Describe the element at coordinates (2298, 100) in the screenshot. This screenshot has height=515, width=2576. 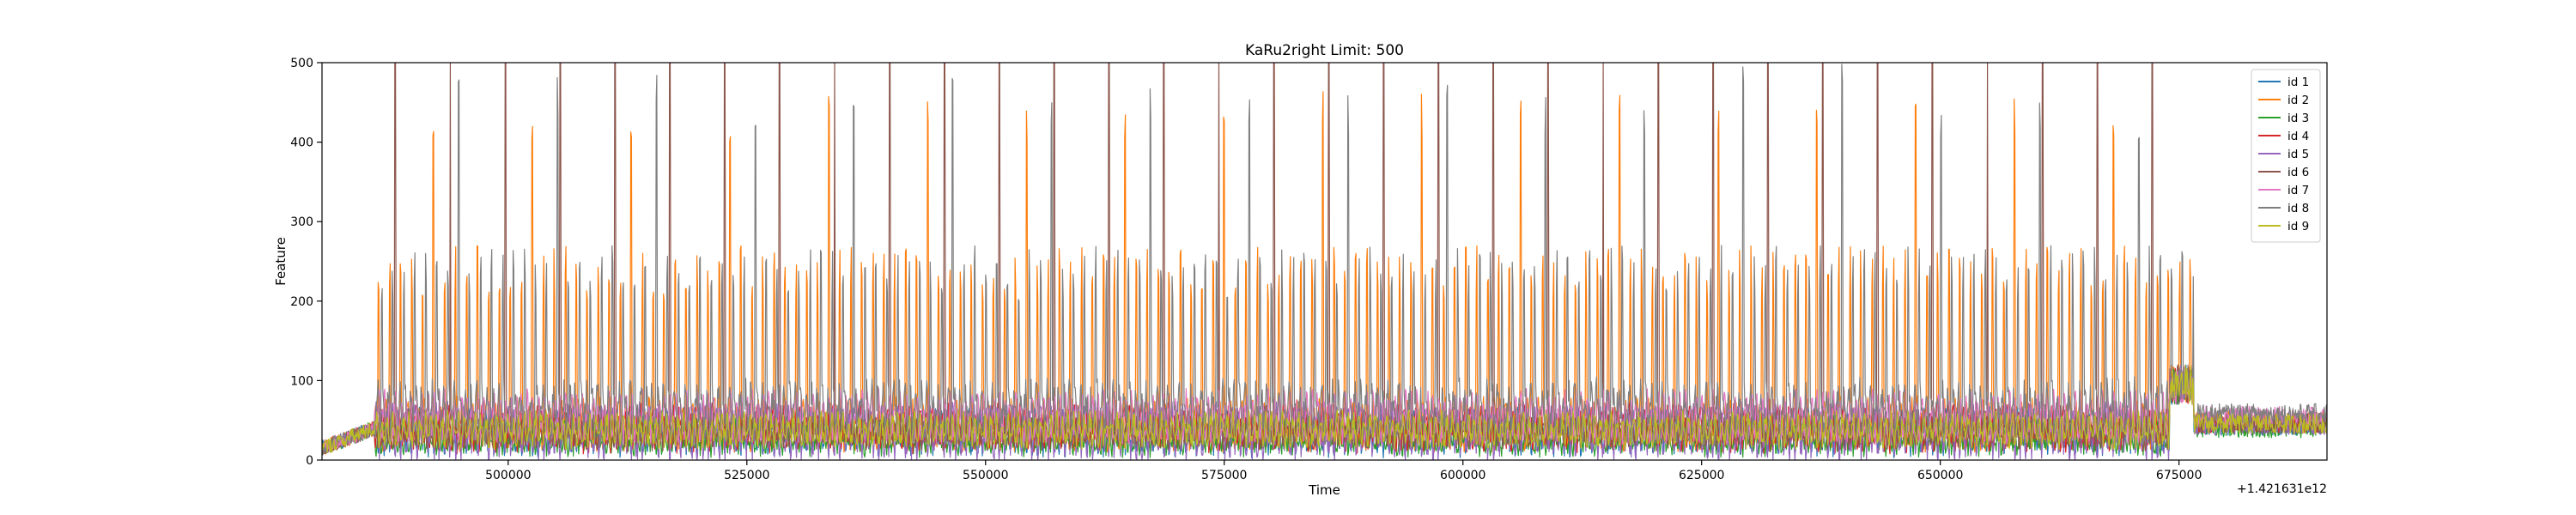
I see `legend-label: id 2` at that location.